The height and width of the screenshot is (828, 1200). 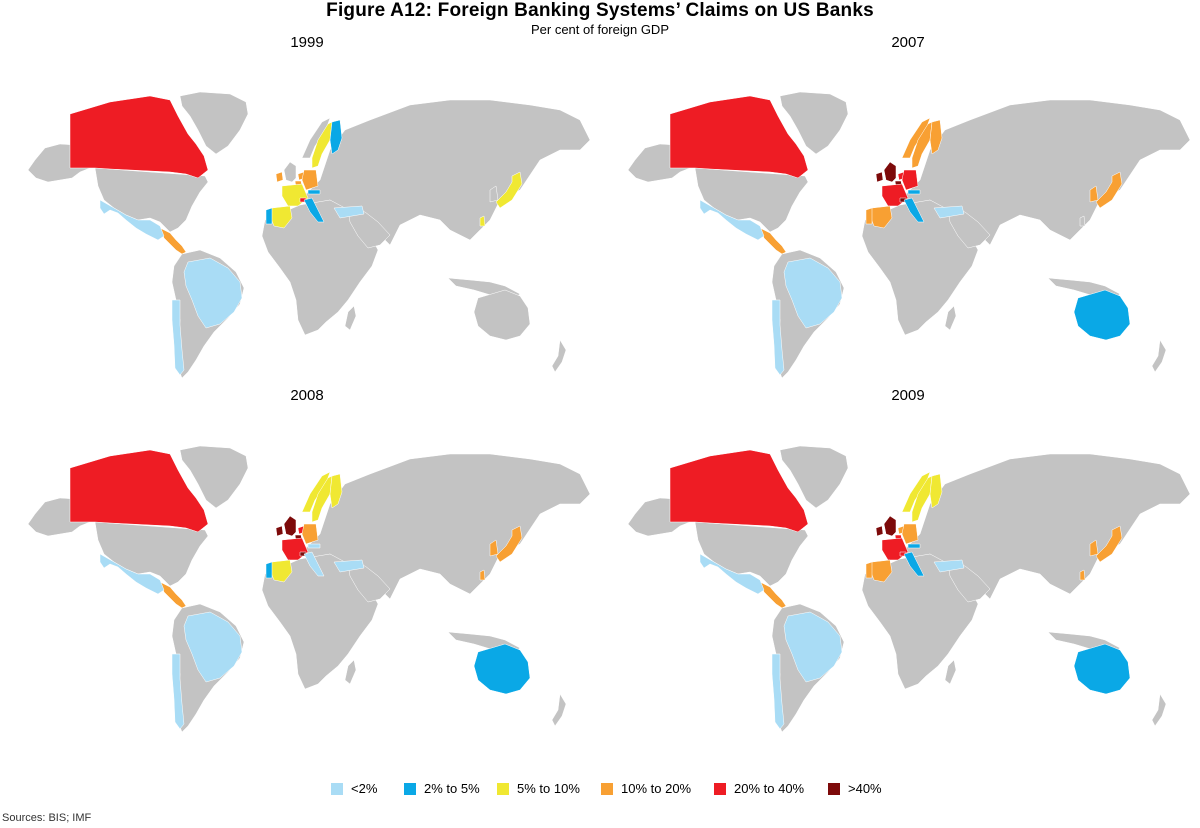 I want to click on source-note: Sources: BIS; IMF, so click(x=47, y=818).